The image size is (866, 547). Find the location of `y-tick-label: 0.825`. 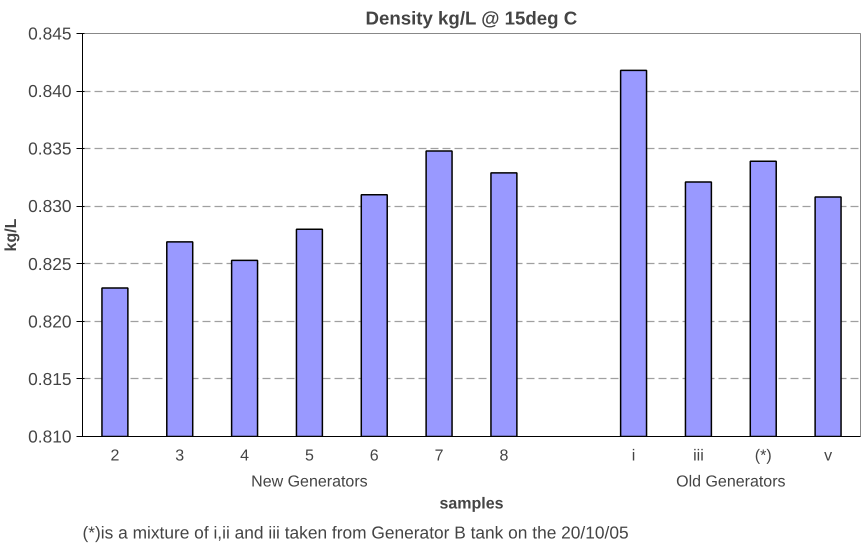

y-tick-label: 0.825 is located at coordinates (50, 264).